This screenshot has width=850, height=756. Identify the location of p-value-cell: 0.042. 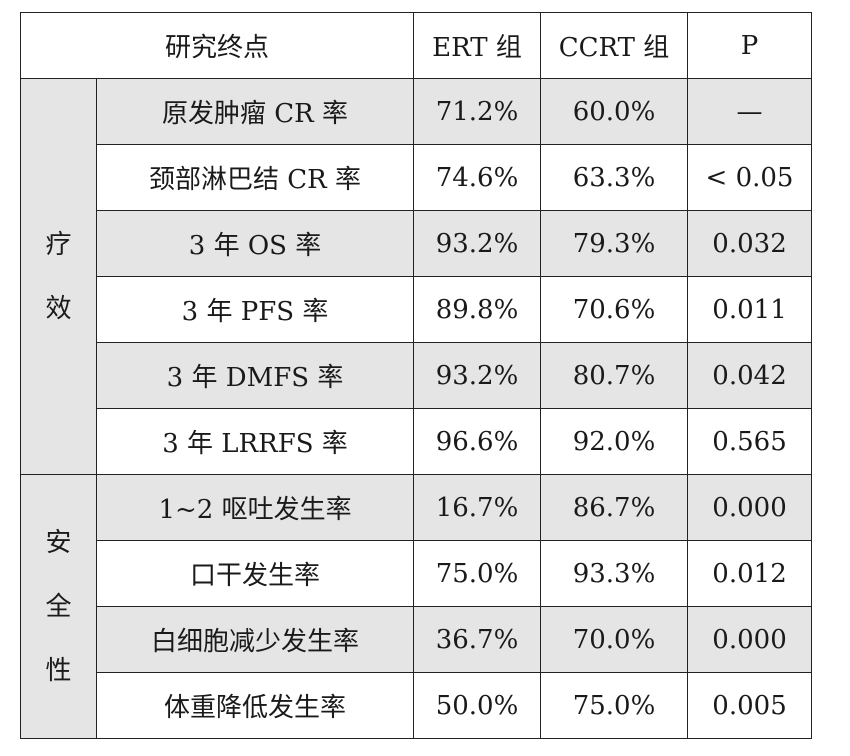
(750, 375).